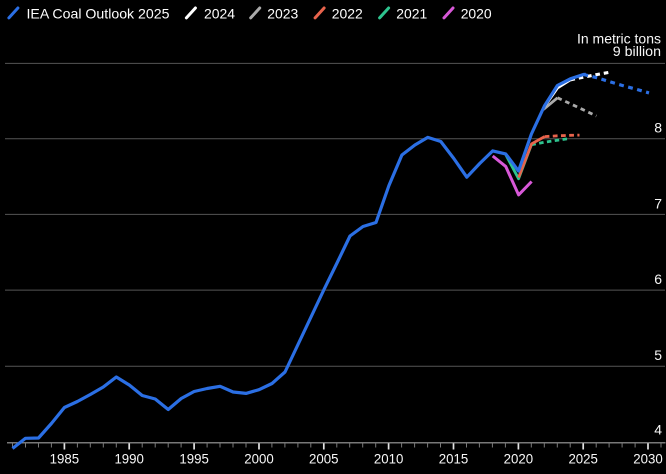  What do you see at coordinates (282, 14) in the screenshot?
I see `svg-text: 2023` at bounding box center [282, 14].